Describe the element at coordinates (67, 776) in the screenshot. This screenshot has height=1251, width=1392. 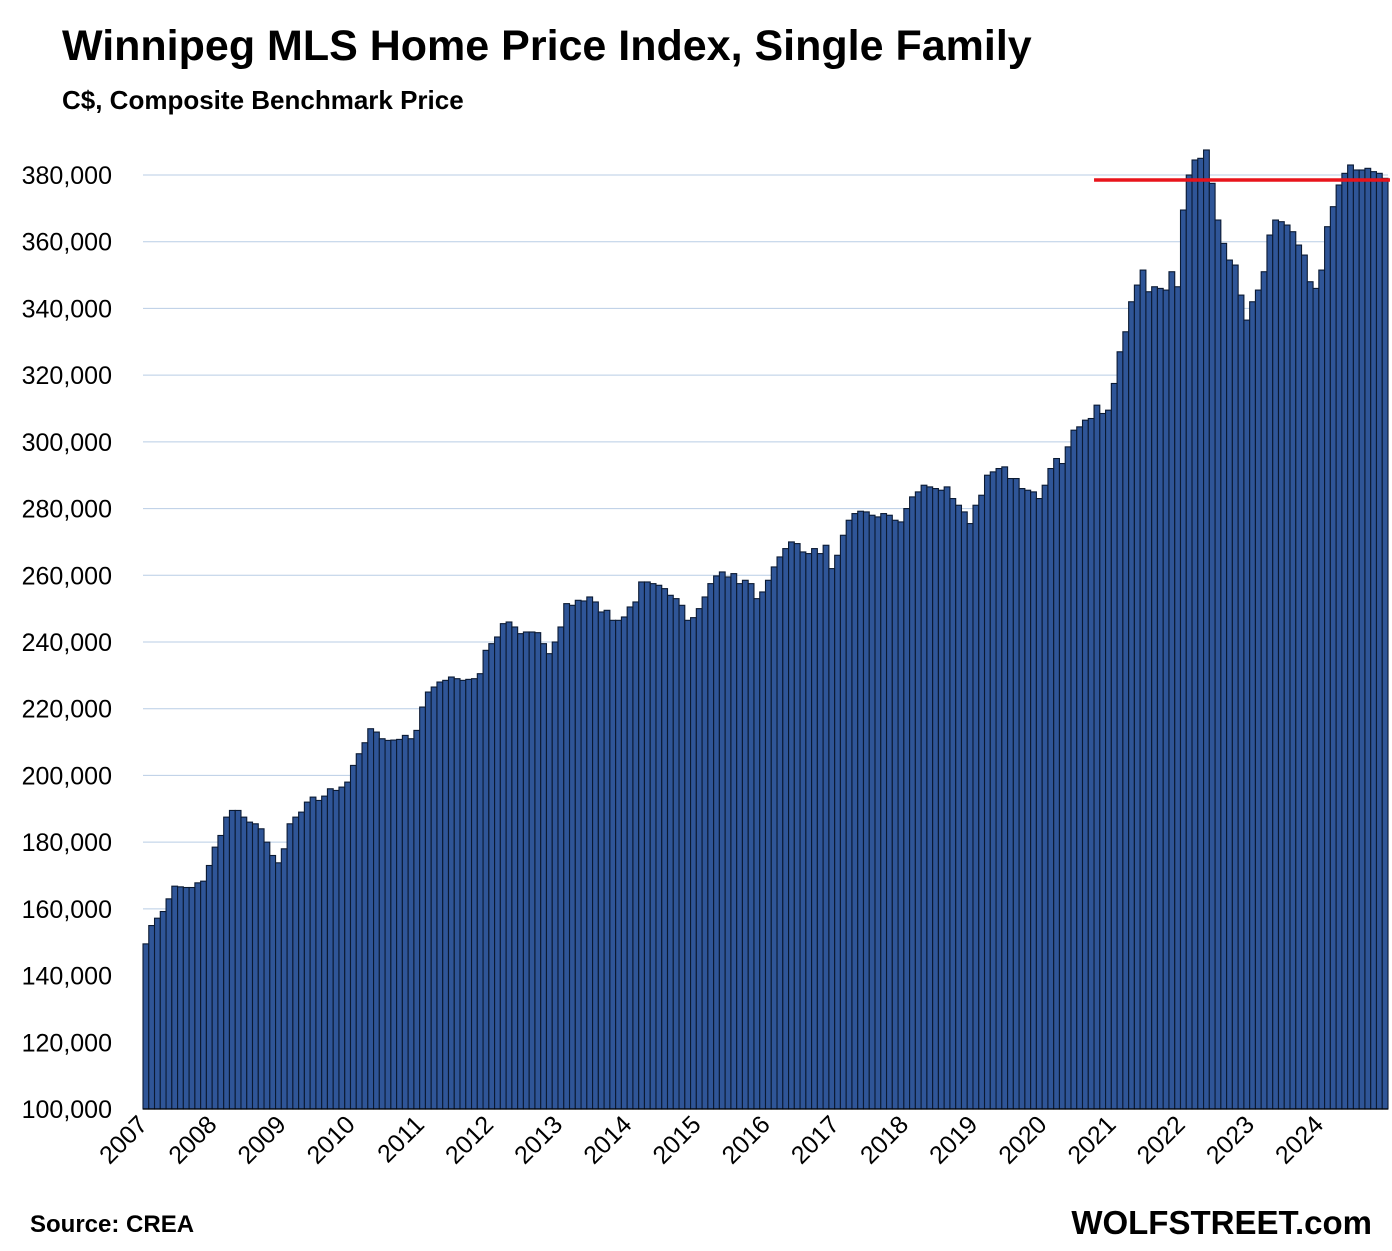
I see `y-tick-label: 200,000` at that location.